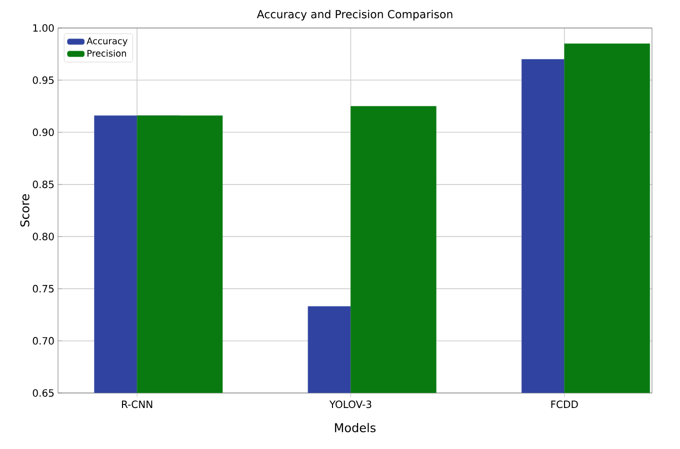  I want to click on y-axis-title: Score, so click(25, 210).